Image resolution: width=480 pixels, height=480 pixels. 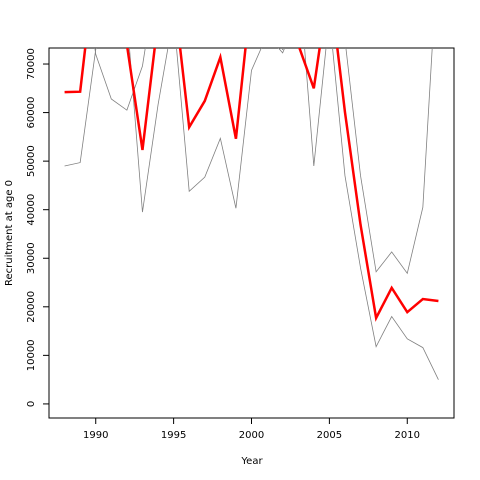 What do you see at coordinates (95, 435) in the screenshot?
I see `x-tick-label: 1990` at bounding box center [95, 435].